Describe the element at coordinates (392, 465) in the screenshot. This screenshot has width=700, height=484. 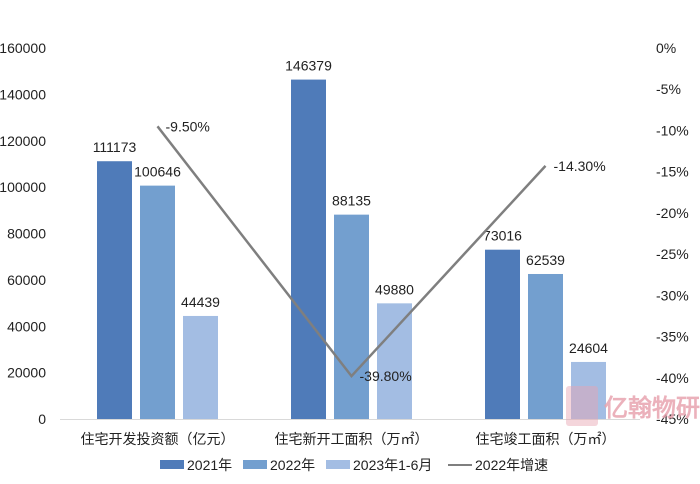
I see `legend-label: 2023年1-6月` at that location.